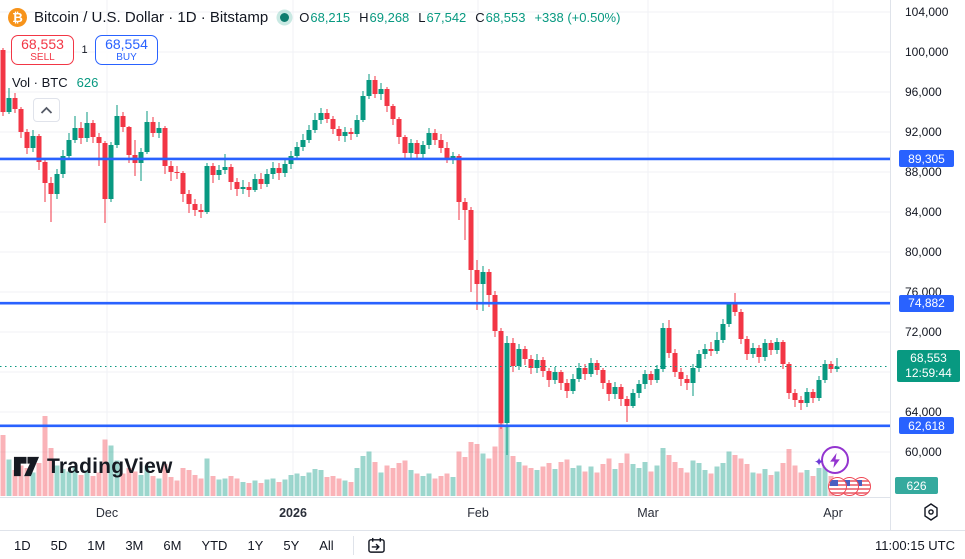 The width and height of the screenshot is (965, 559). What do you see at coordinates (577, 17) in the screenshot?
I see `price-change: +338 (+0.50%)` at bounding box center [577, 17].